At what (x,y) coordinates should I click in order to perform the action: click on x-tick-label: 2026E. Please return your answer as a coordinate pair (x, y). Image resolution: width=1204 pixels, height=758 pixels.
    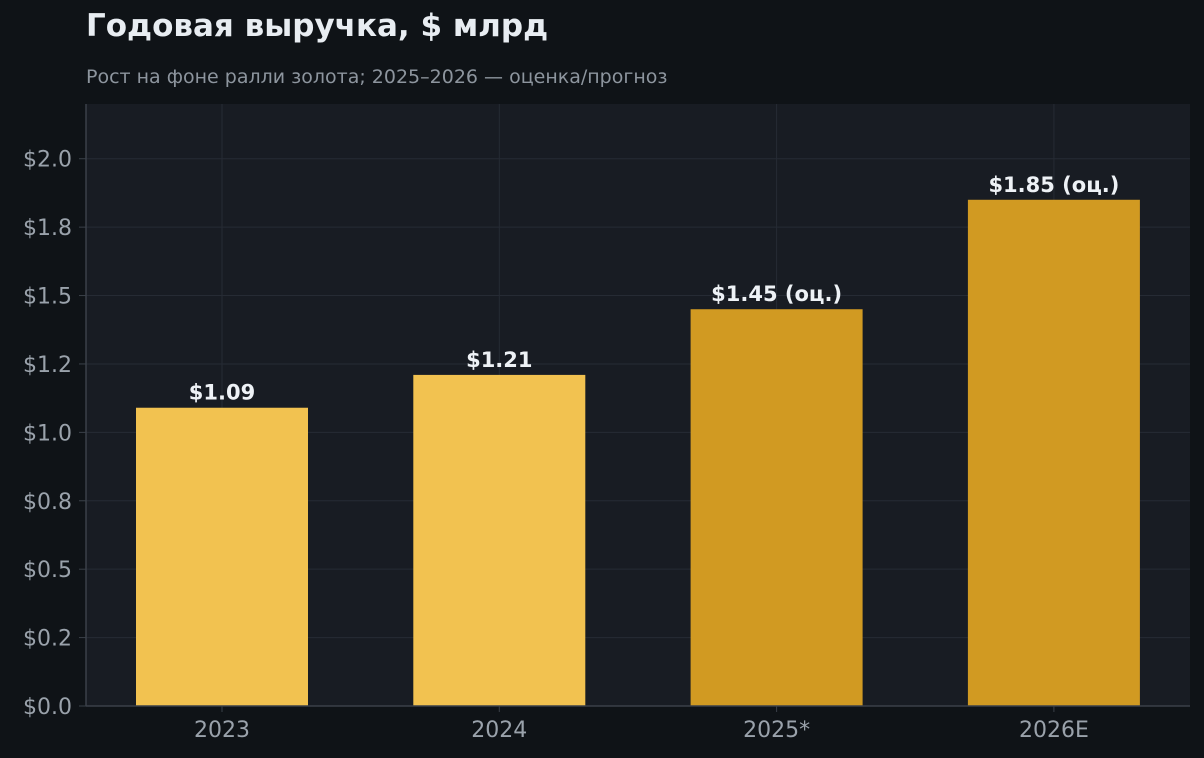
    Looking at the image, I should click on (1054, 730).